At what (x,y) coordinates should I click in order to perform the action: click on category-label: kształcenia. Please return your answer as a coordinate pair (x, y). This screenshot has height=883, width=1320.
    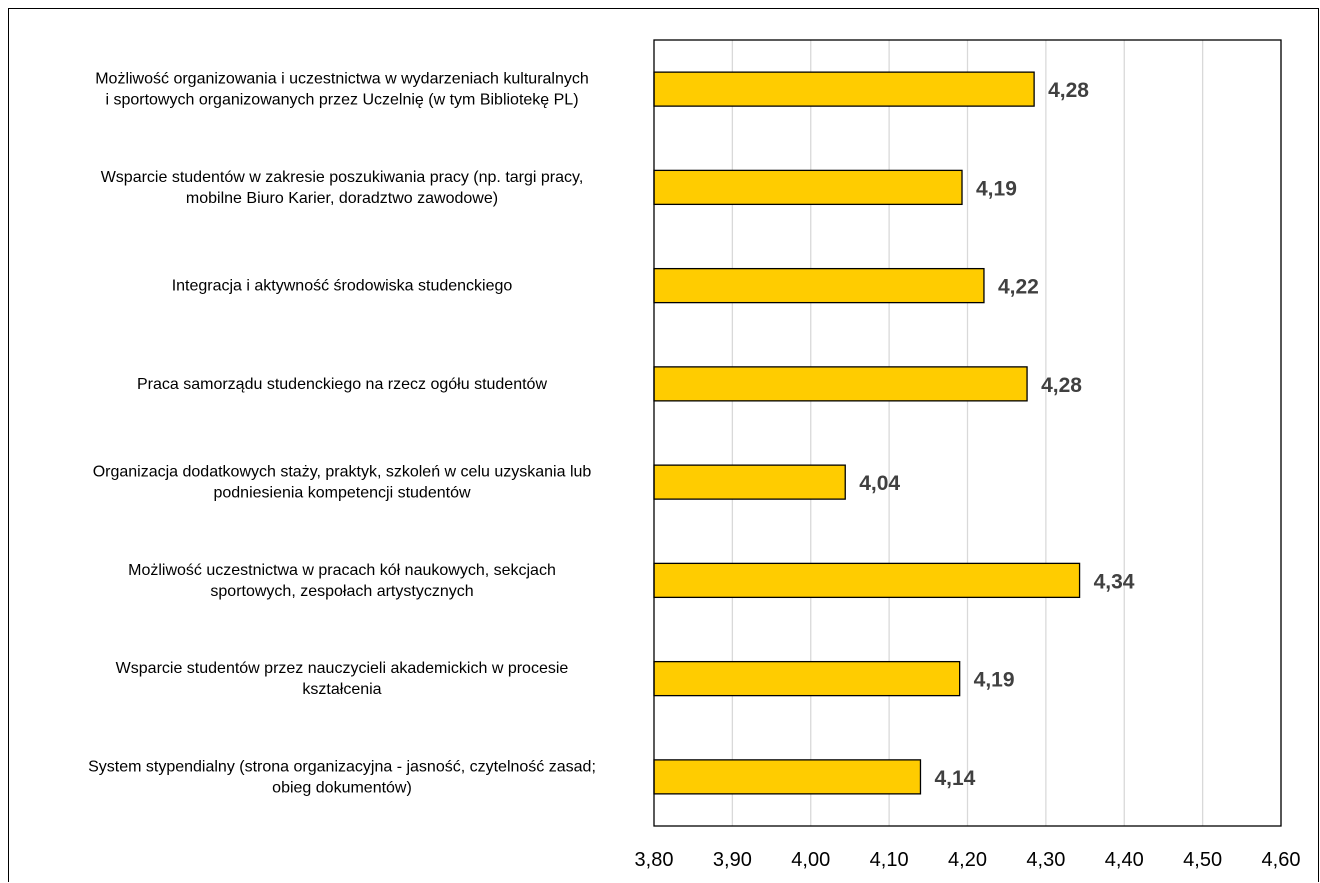
    Looking at the image, I should click on (341, 689).